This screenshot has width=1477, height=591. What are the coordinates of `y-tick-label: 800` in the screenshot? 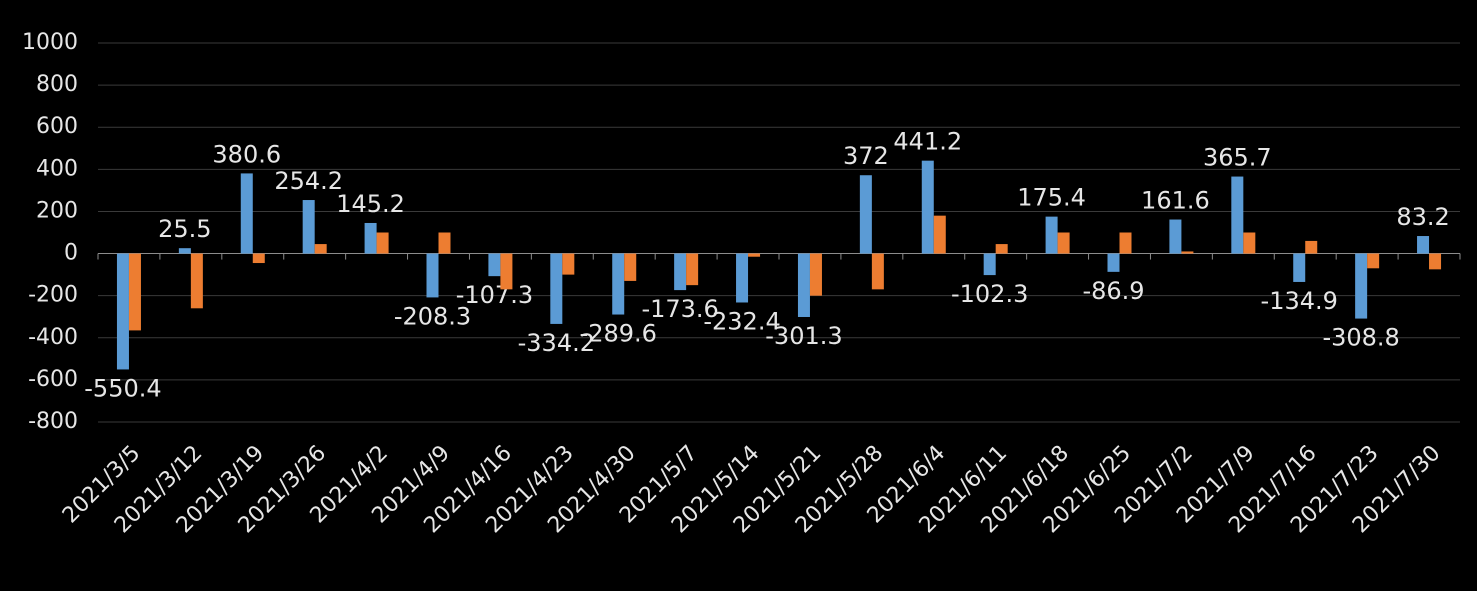 It's located at (57, 84).